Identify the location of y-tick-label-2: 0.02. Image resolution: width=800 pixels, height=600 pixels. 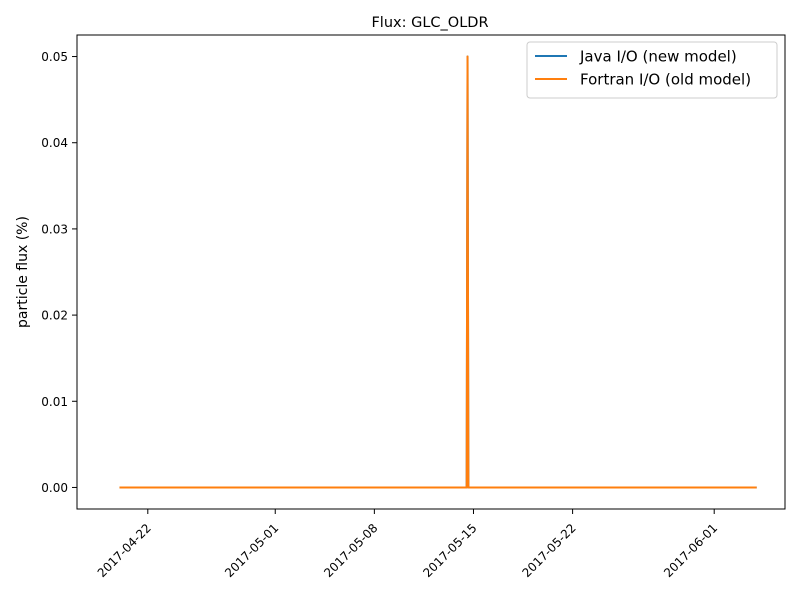
(54, 316).